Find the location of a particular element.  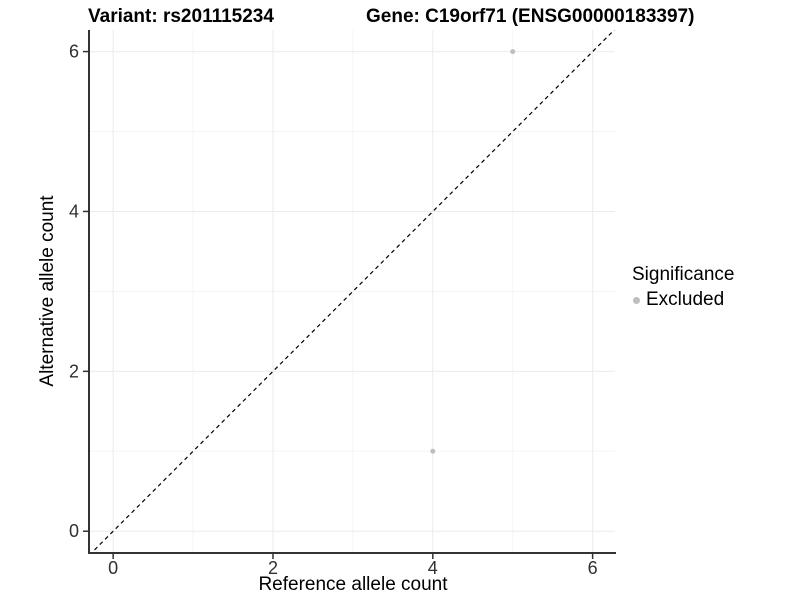

legend-item-label: Excluded is located at coordinates (685, 299).